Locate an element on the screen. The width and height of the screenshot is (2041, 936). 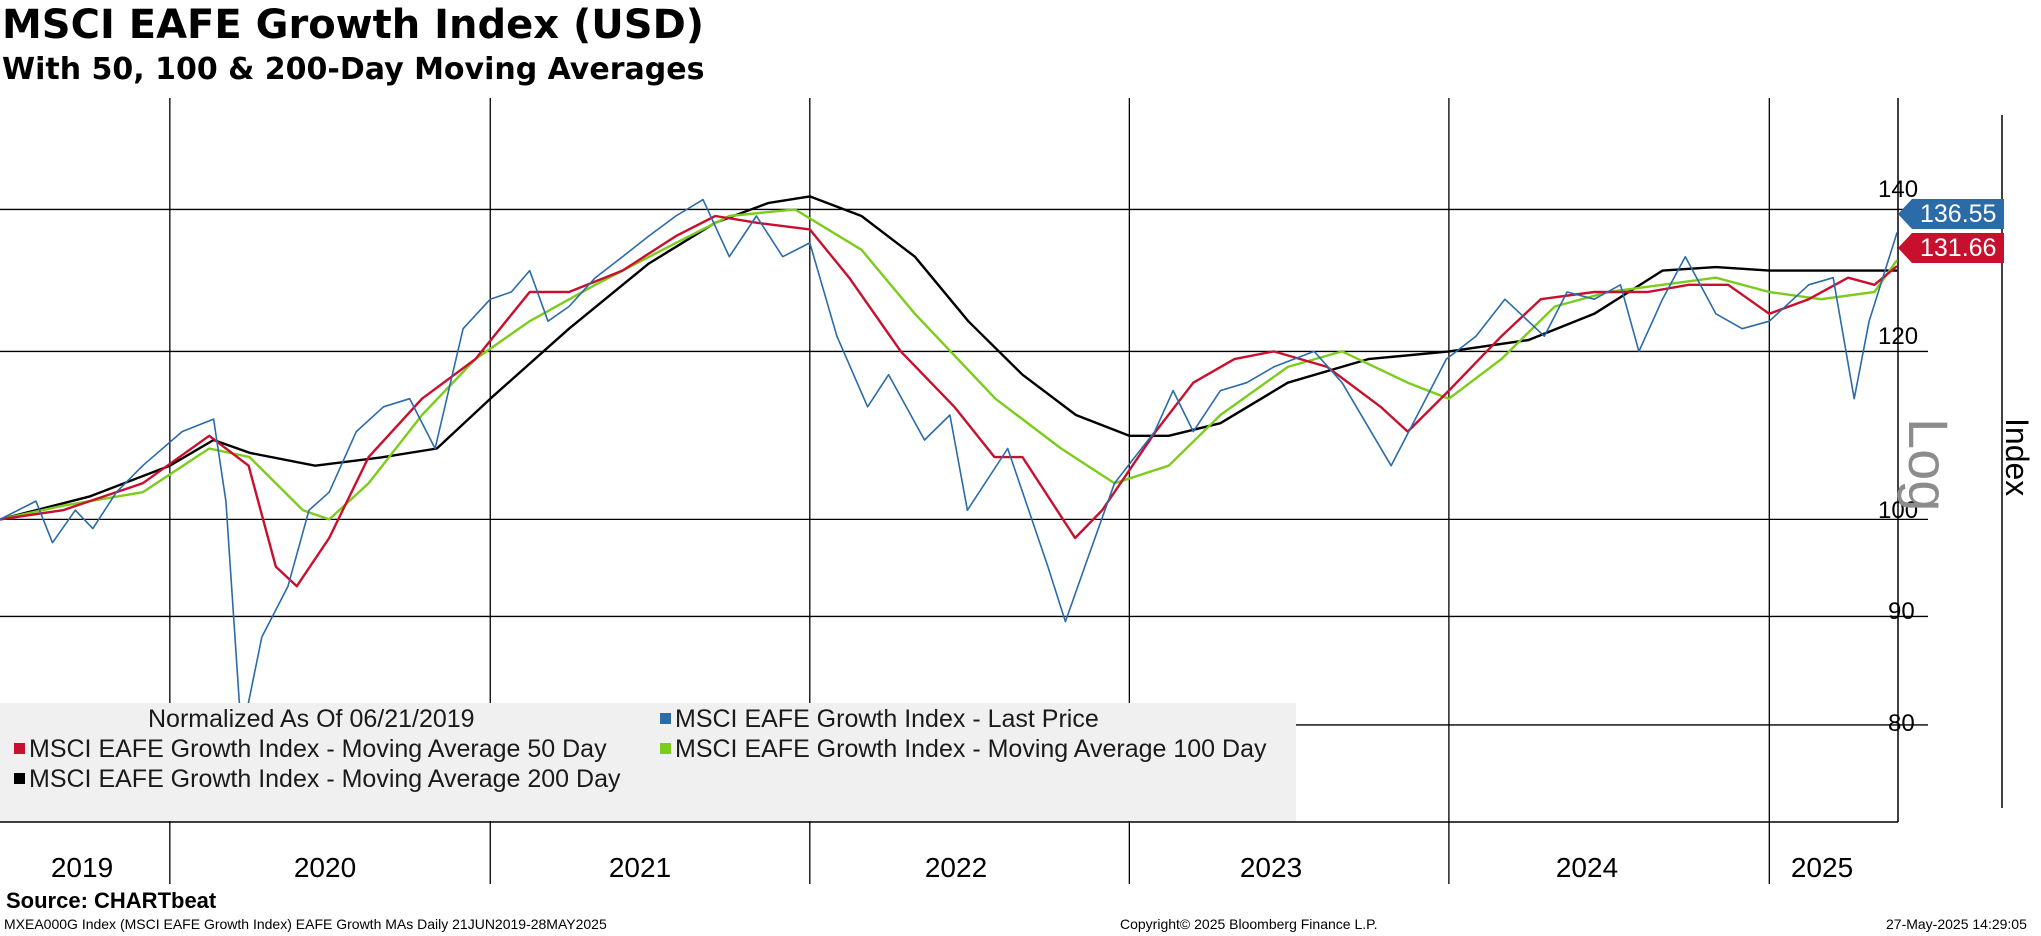
footer-timestamp: 27-May-2025 14:29:05 is located at coordinates (1956, 924).